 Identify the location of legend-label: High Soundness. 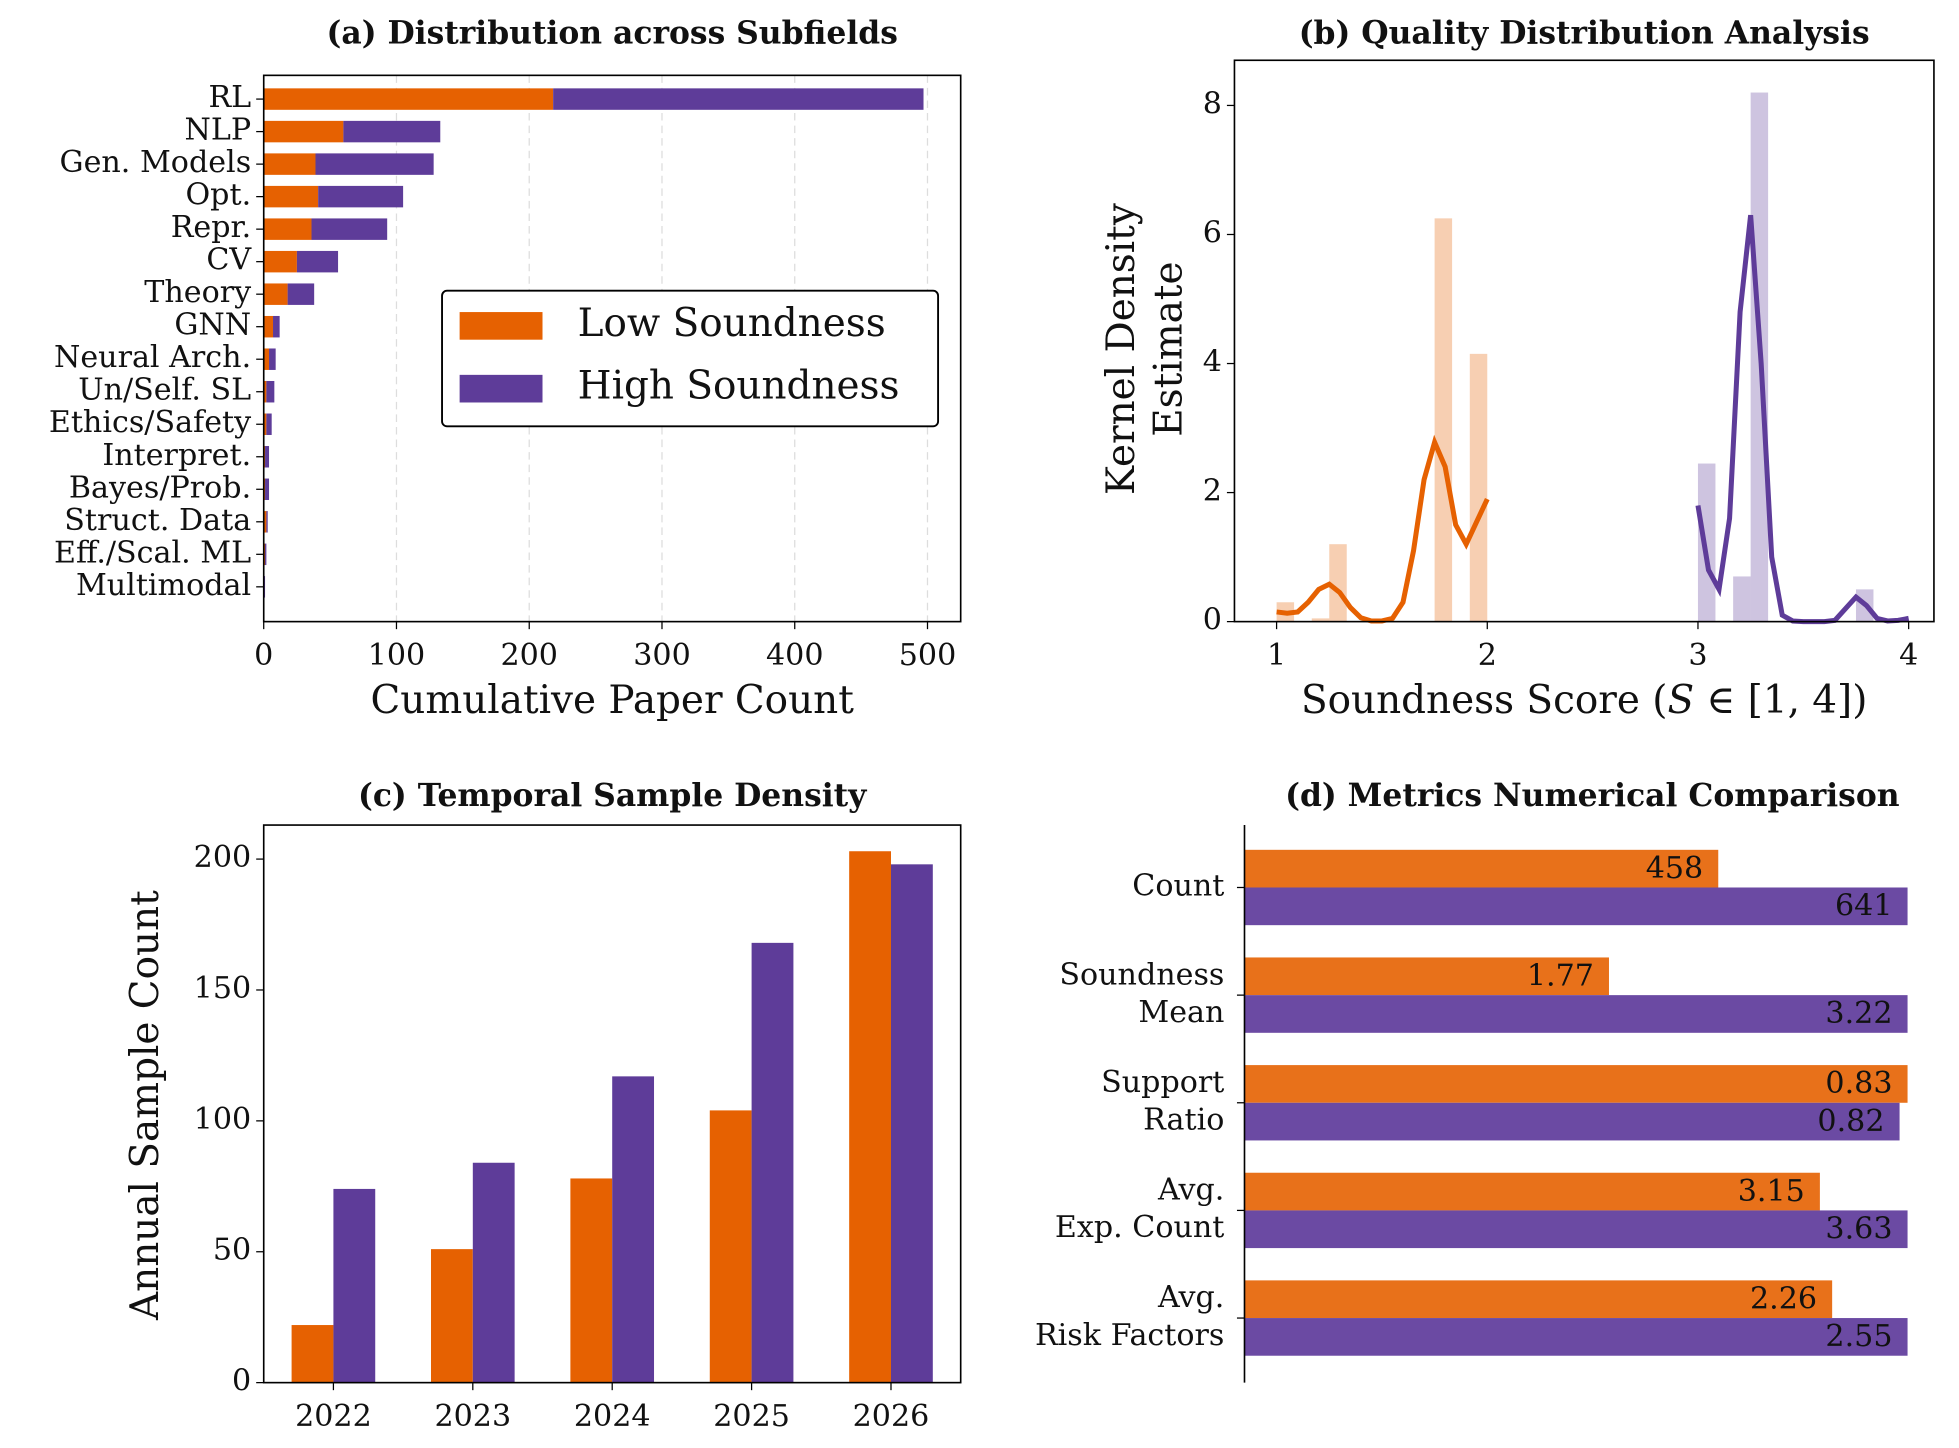
(739, 386).